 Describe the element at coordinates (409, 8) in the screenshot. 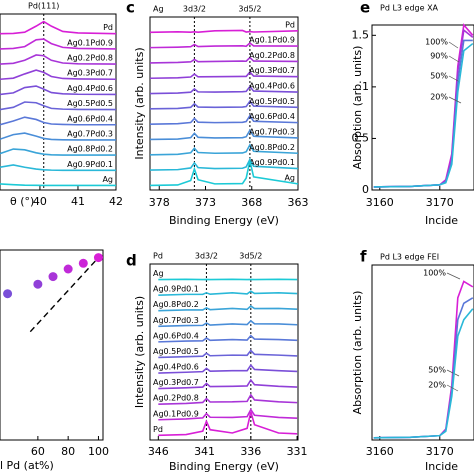

I see `panel-title: Pd L3 edge XA` at that location.